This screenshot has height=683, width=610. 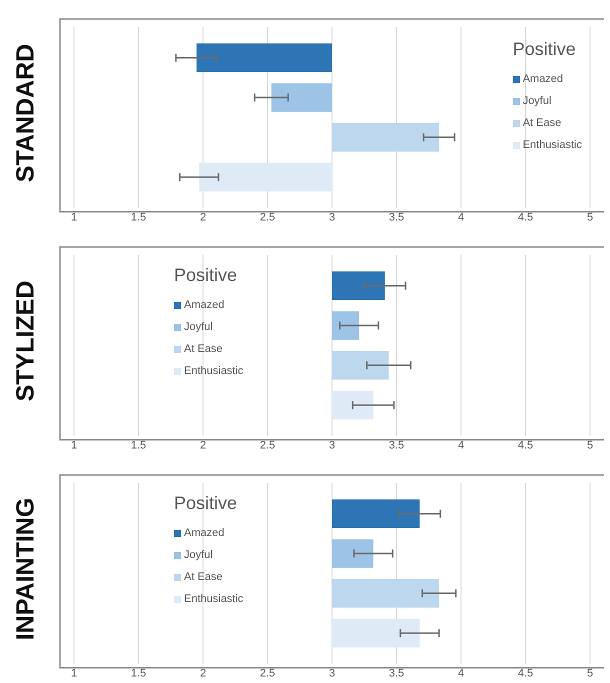 I want to click on text: INPAINTING, so click(x=26, y=569).